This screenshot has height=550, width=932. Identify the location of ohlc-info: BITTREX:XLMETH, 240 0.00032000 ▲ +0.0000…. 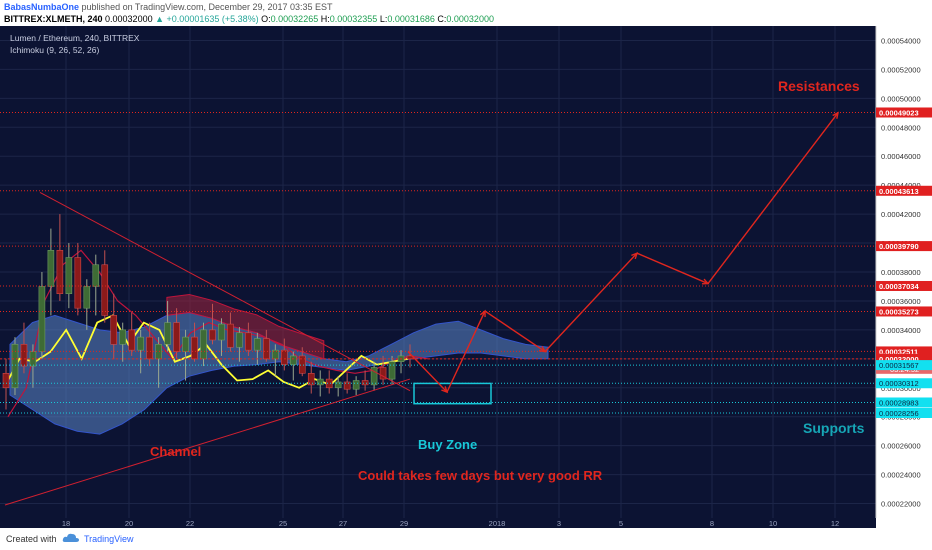
(249, 19).